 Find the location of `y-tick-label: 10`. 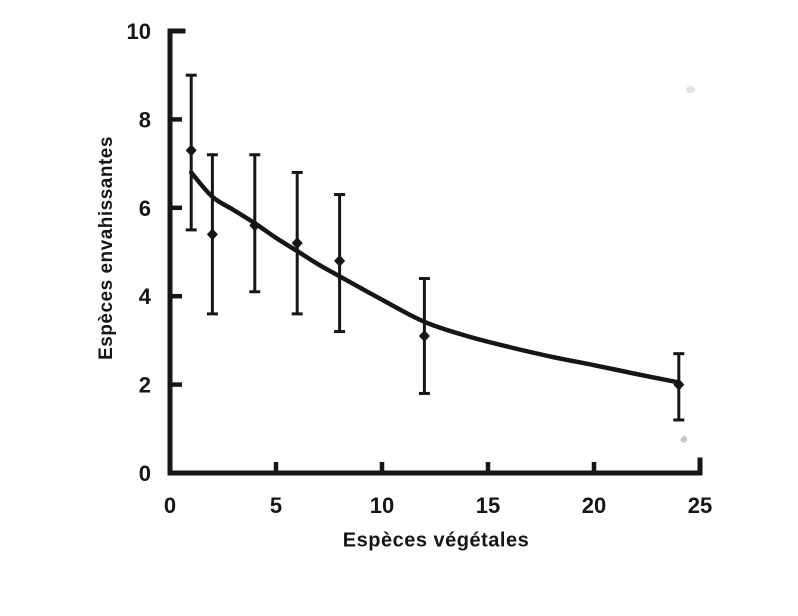

y-tick-label: 10 is located at coordinates (139, 31).